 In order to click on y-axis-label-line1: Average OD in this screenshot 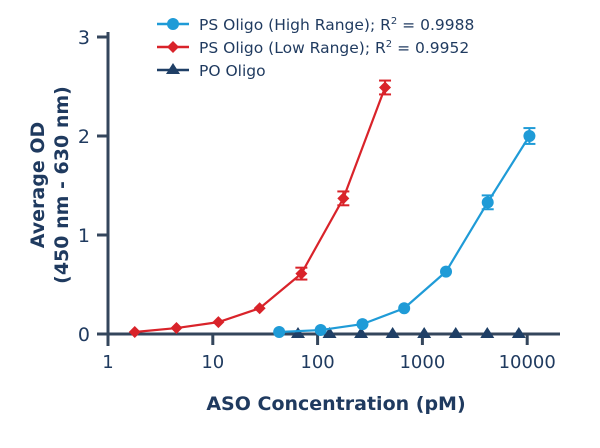, I will do `click(38, 185)`.